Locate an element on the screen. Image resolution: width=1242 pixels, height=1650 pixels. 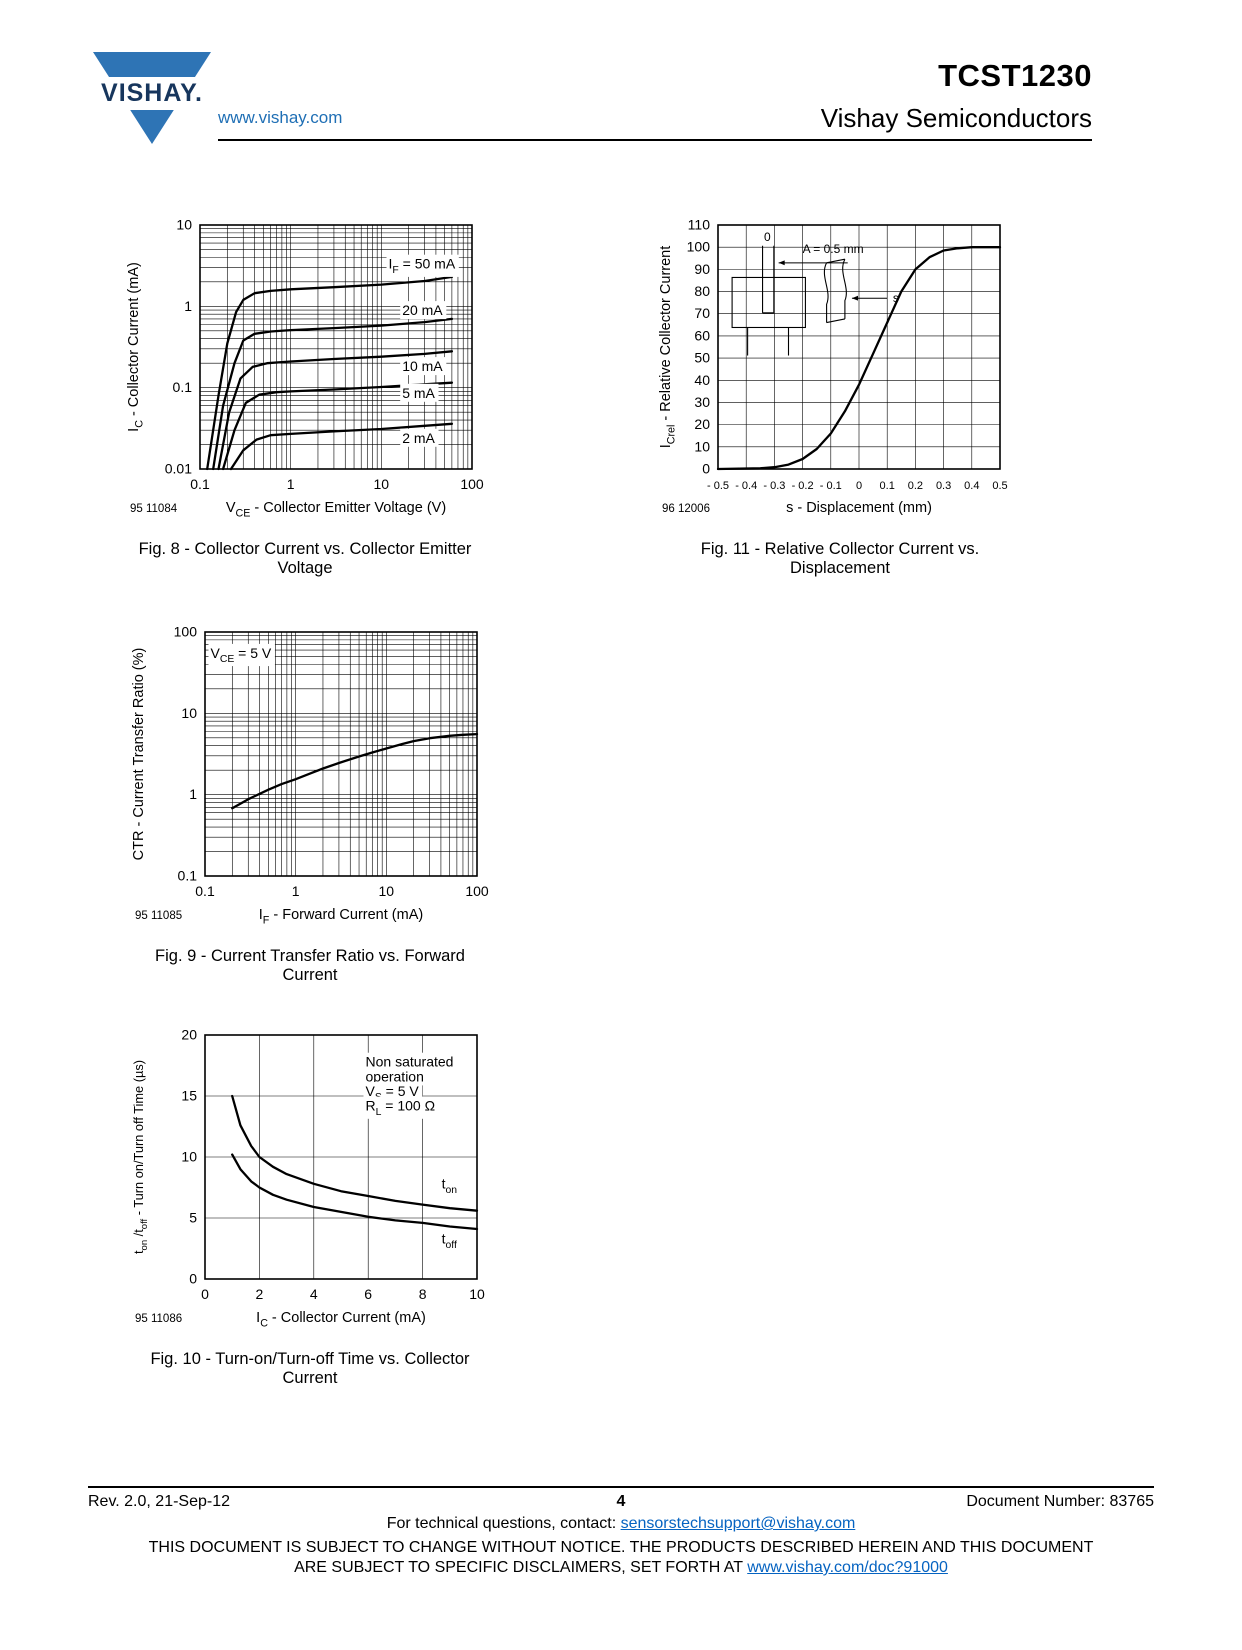
vishay-wordmark: VISHAY. is located at coordinates (152, 93).